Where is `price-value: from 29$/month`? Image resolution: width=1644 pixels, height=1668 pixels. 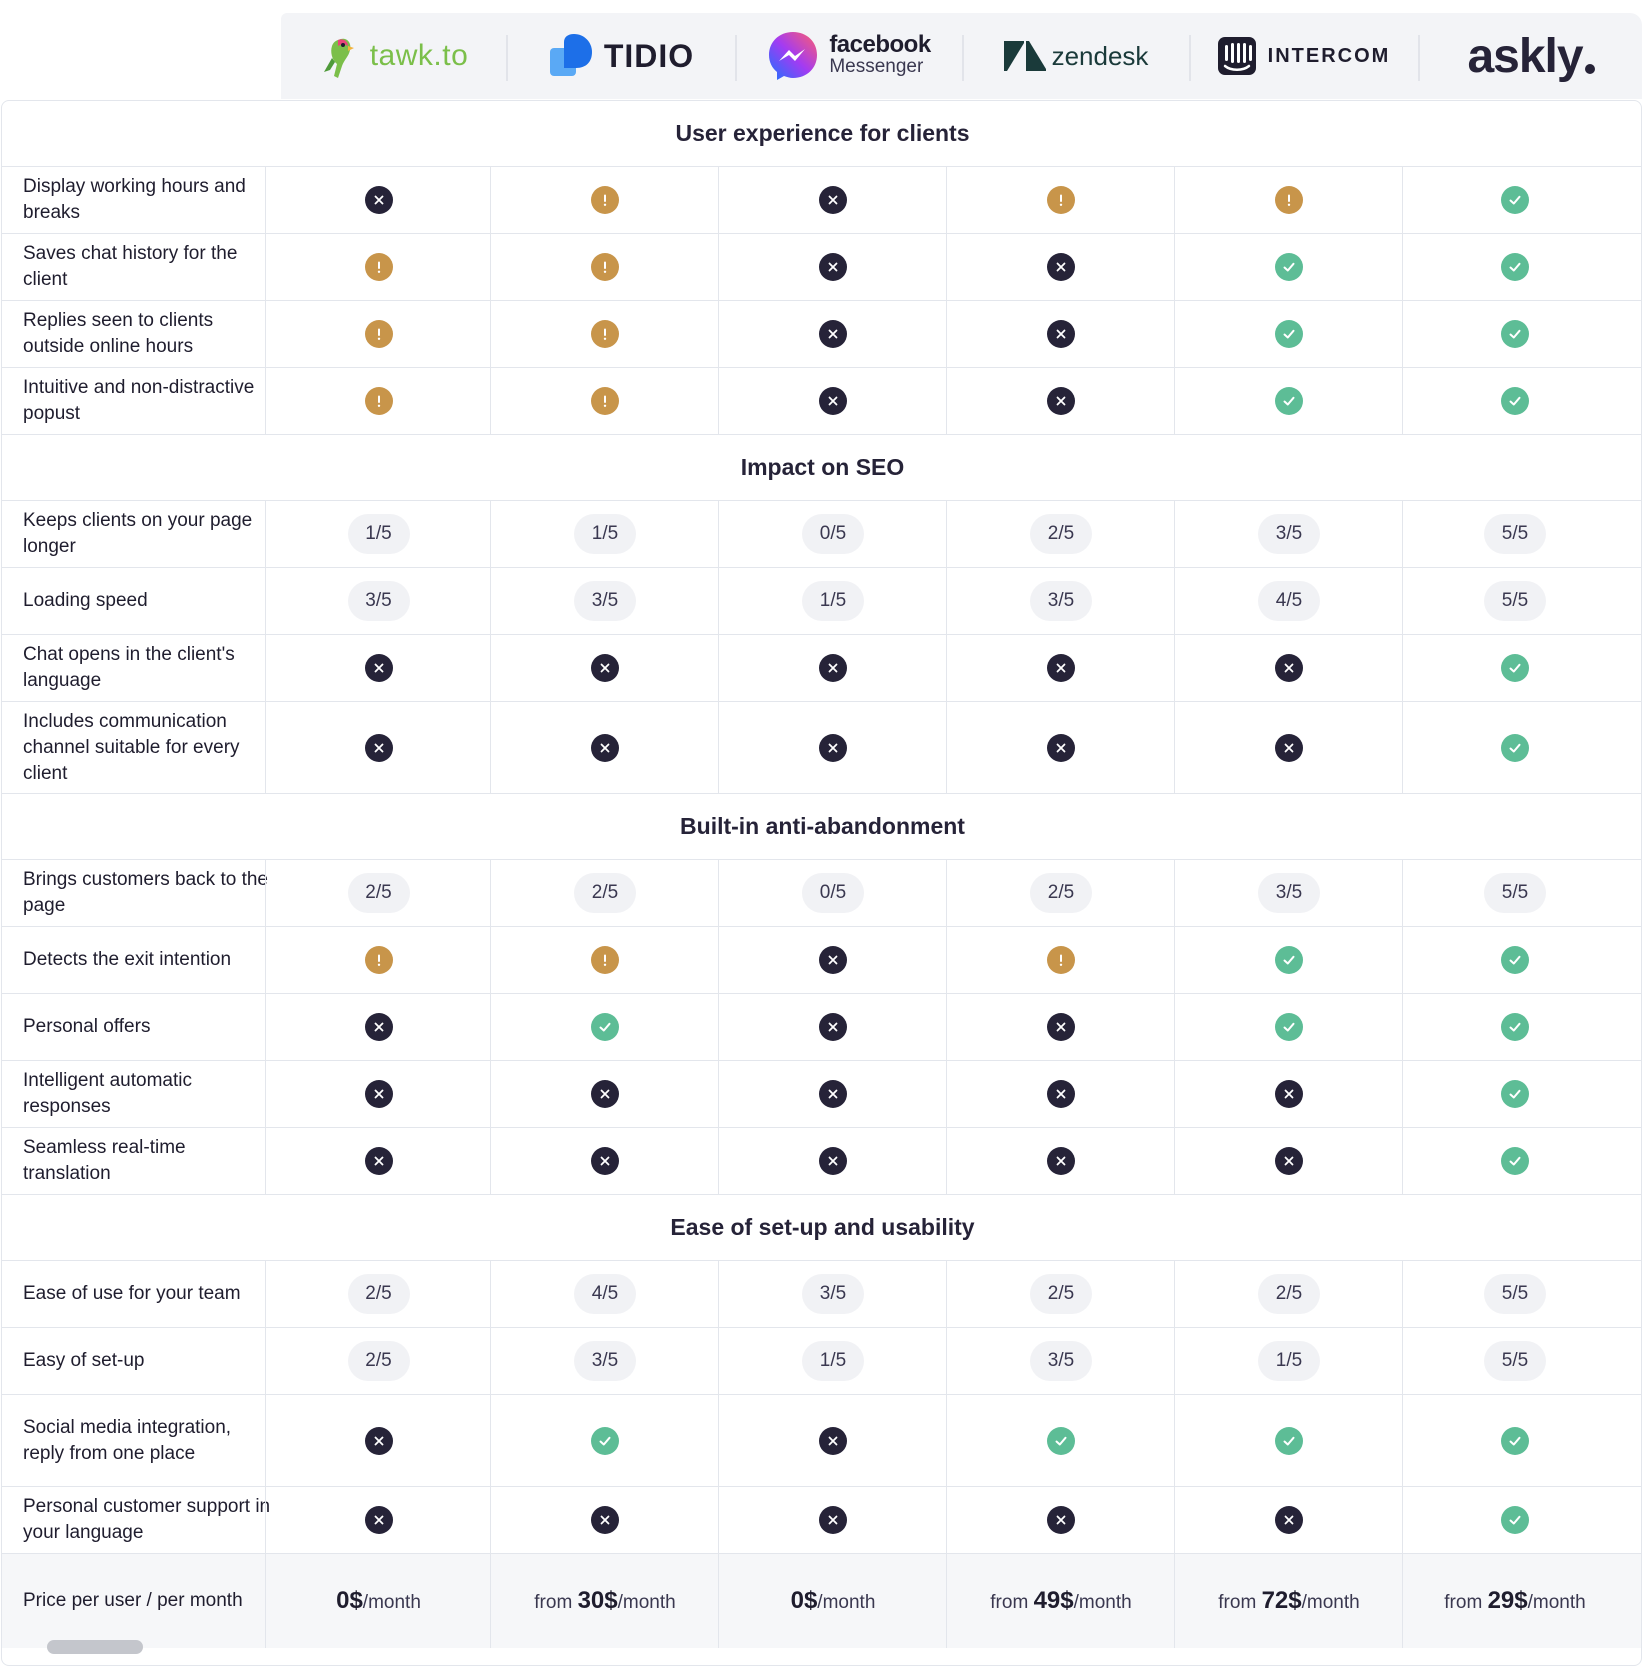
price-value: from 29$/month is located at coordinates (1514, 1601).